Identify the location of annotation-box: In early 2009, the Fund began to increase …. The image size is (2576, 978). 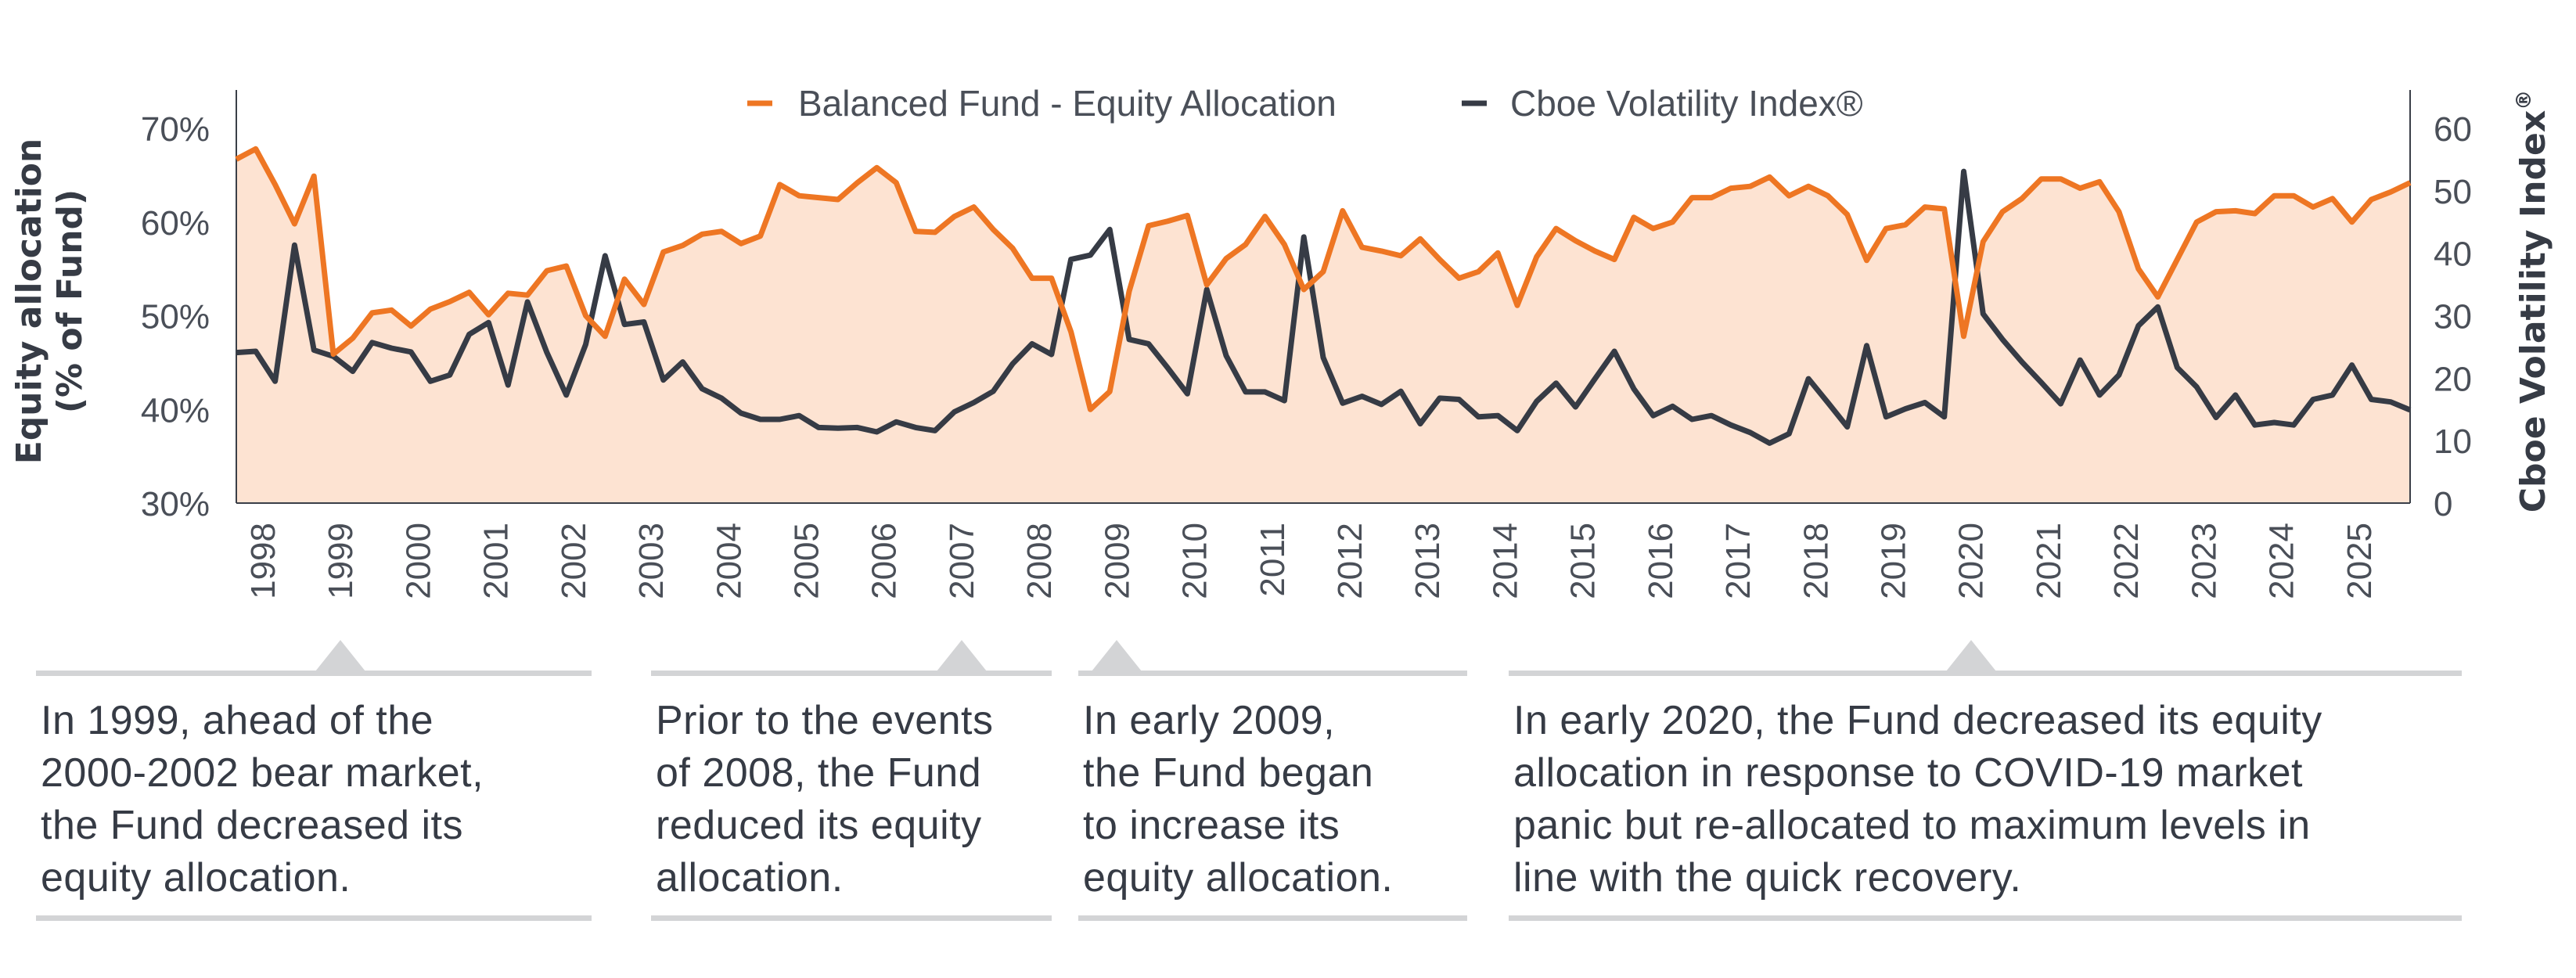
(1272, 796).